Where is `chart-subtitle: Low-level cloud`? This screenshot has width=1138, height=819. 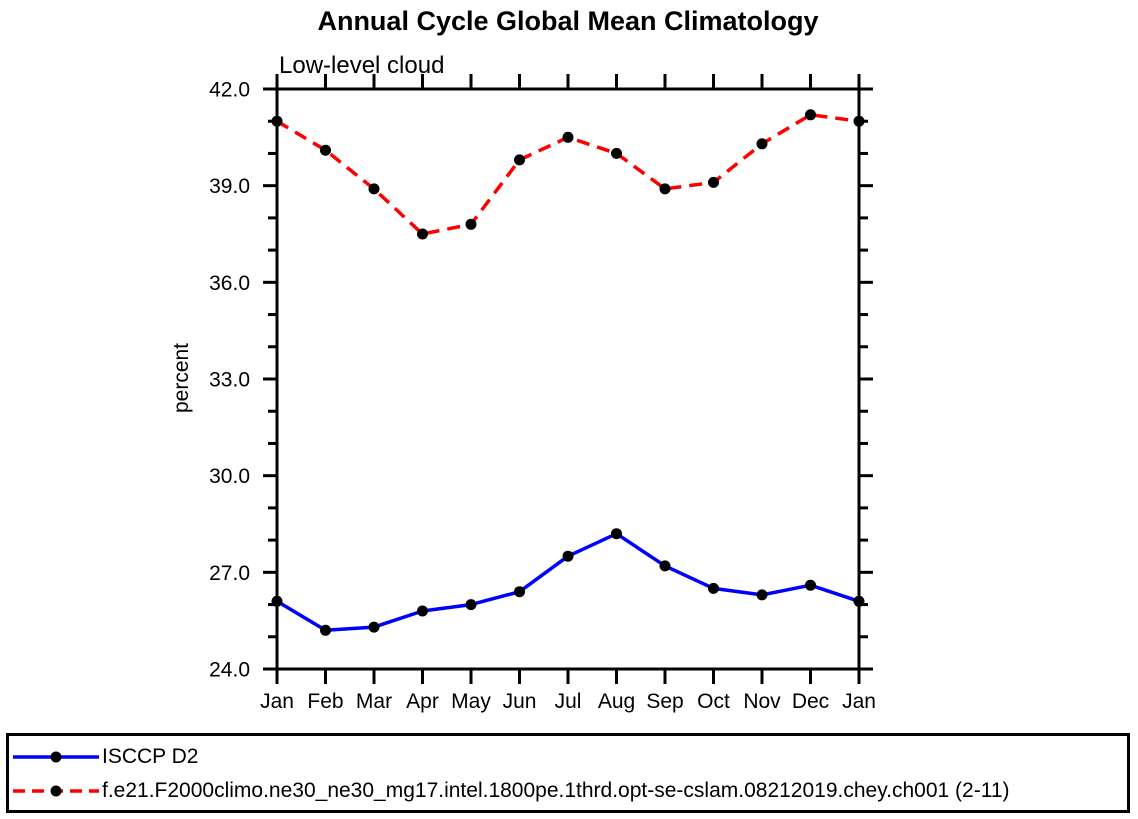 chart-subtitle: Low-level cloud is located at coordinates (362, 65).